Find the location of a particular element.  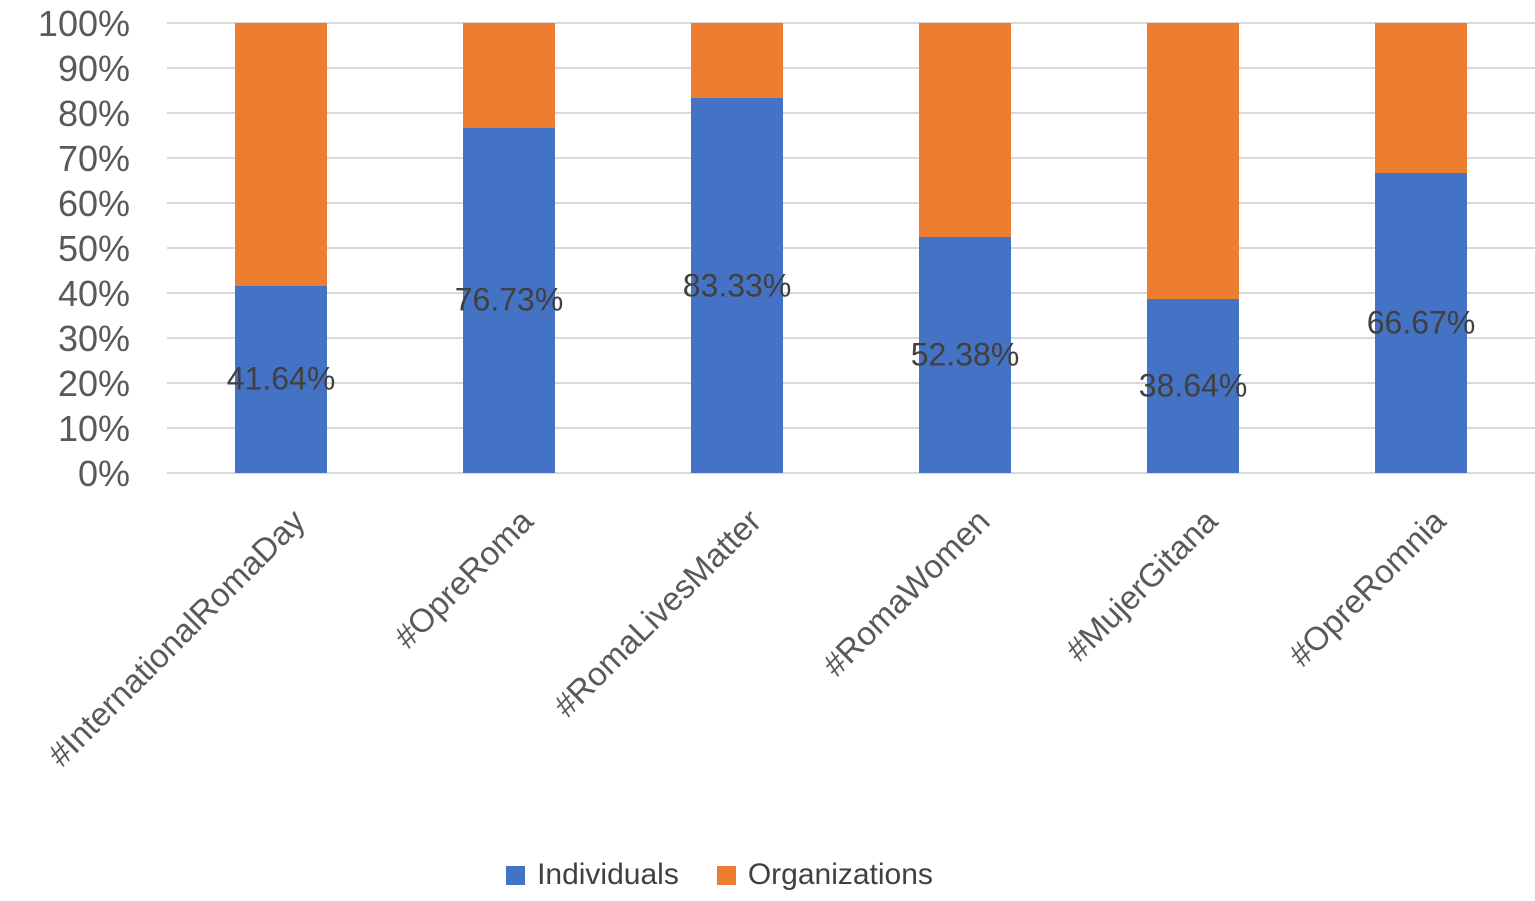

category-label-#RomaLivesMatter: #RomaLivesMatter is located at coordinates (657, 613).